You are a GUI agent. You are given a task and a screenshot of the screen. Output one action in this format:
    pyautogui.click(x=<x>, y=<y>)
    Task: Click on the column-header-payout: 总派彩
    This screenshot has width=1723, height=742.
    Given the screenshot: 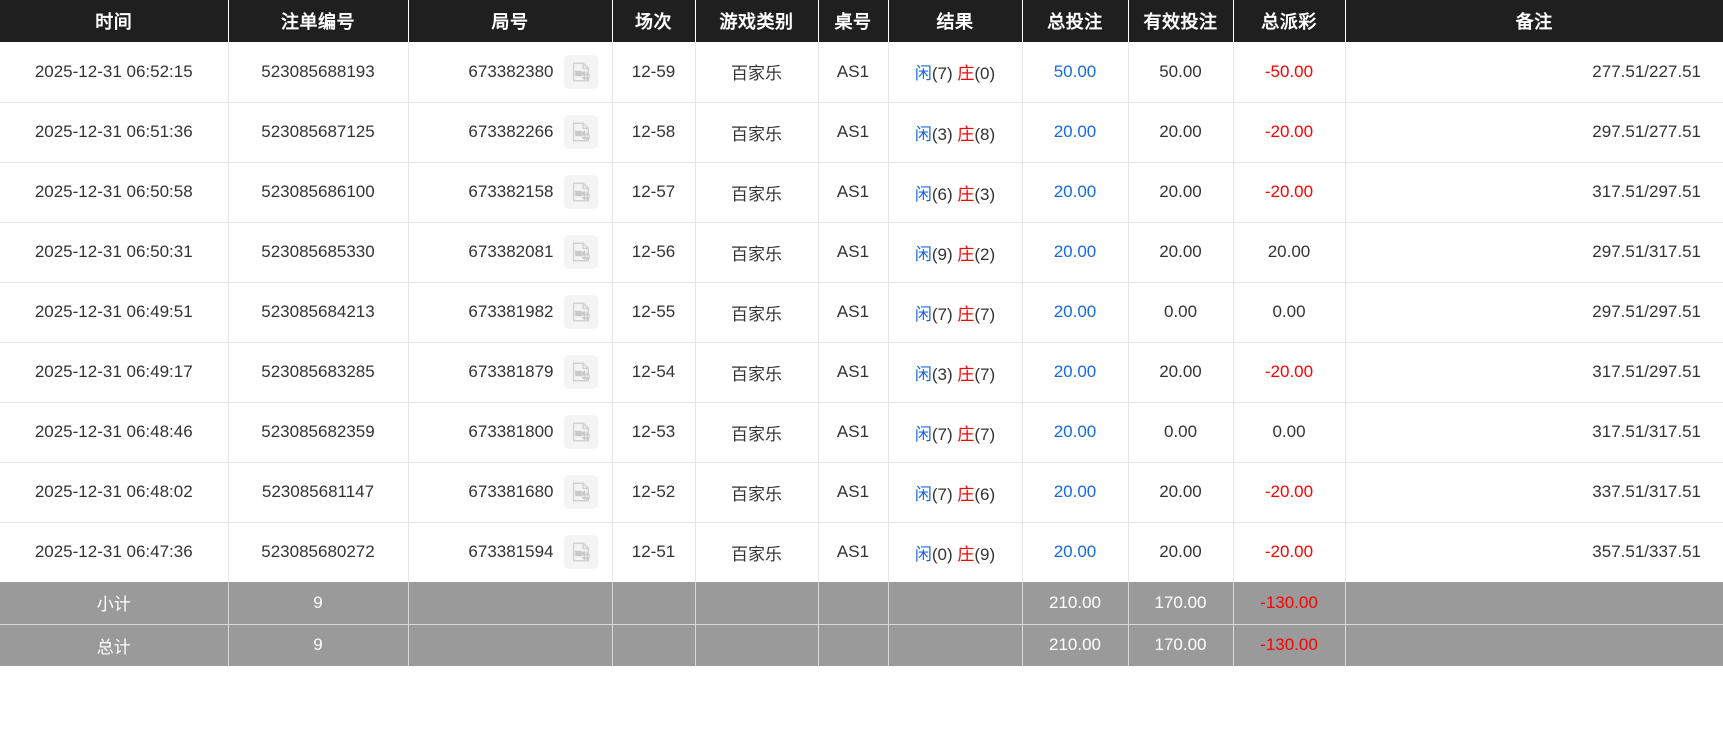 What is the action you would take?
    pyautogui.click(x=1289, y=21)
    